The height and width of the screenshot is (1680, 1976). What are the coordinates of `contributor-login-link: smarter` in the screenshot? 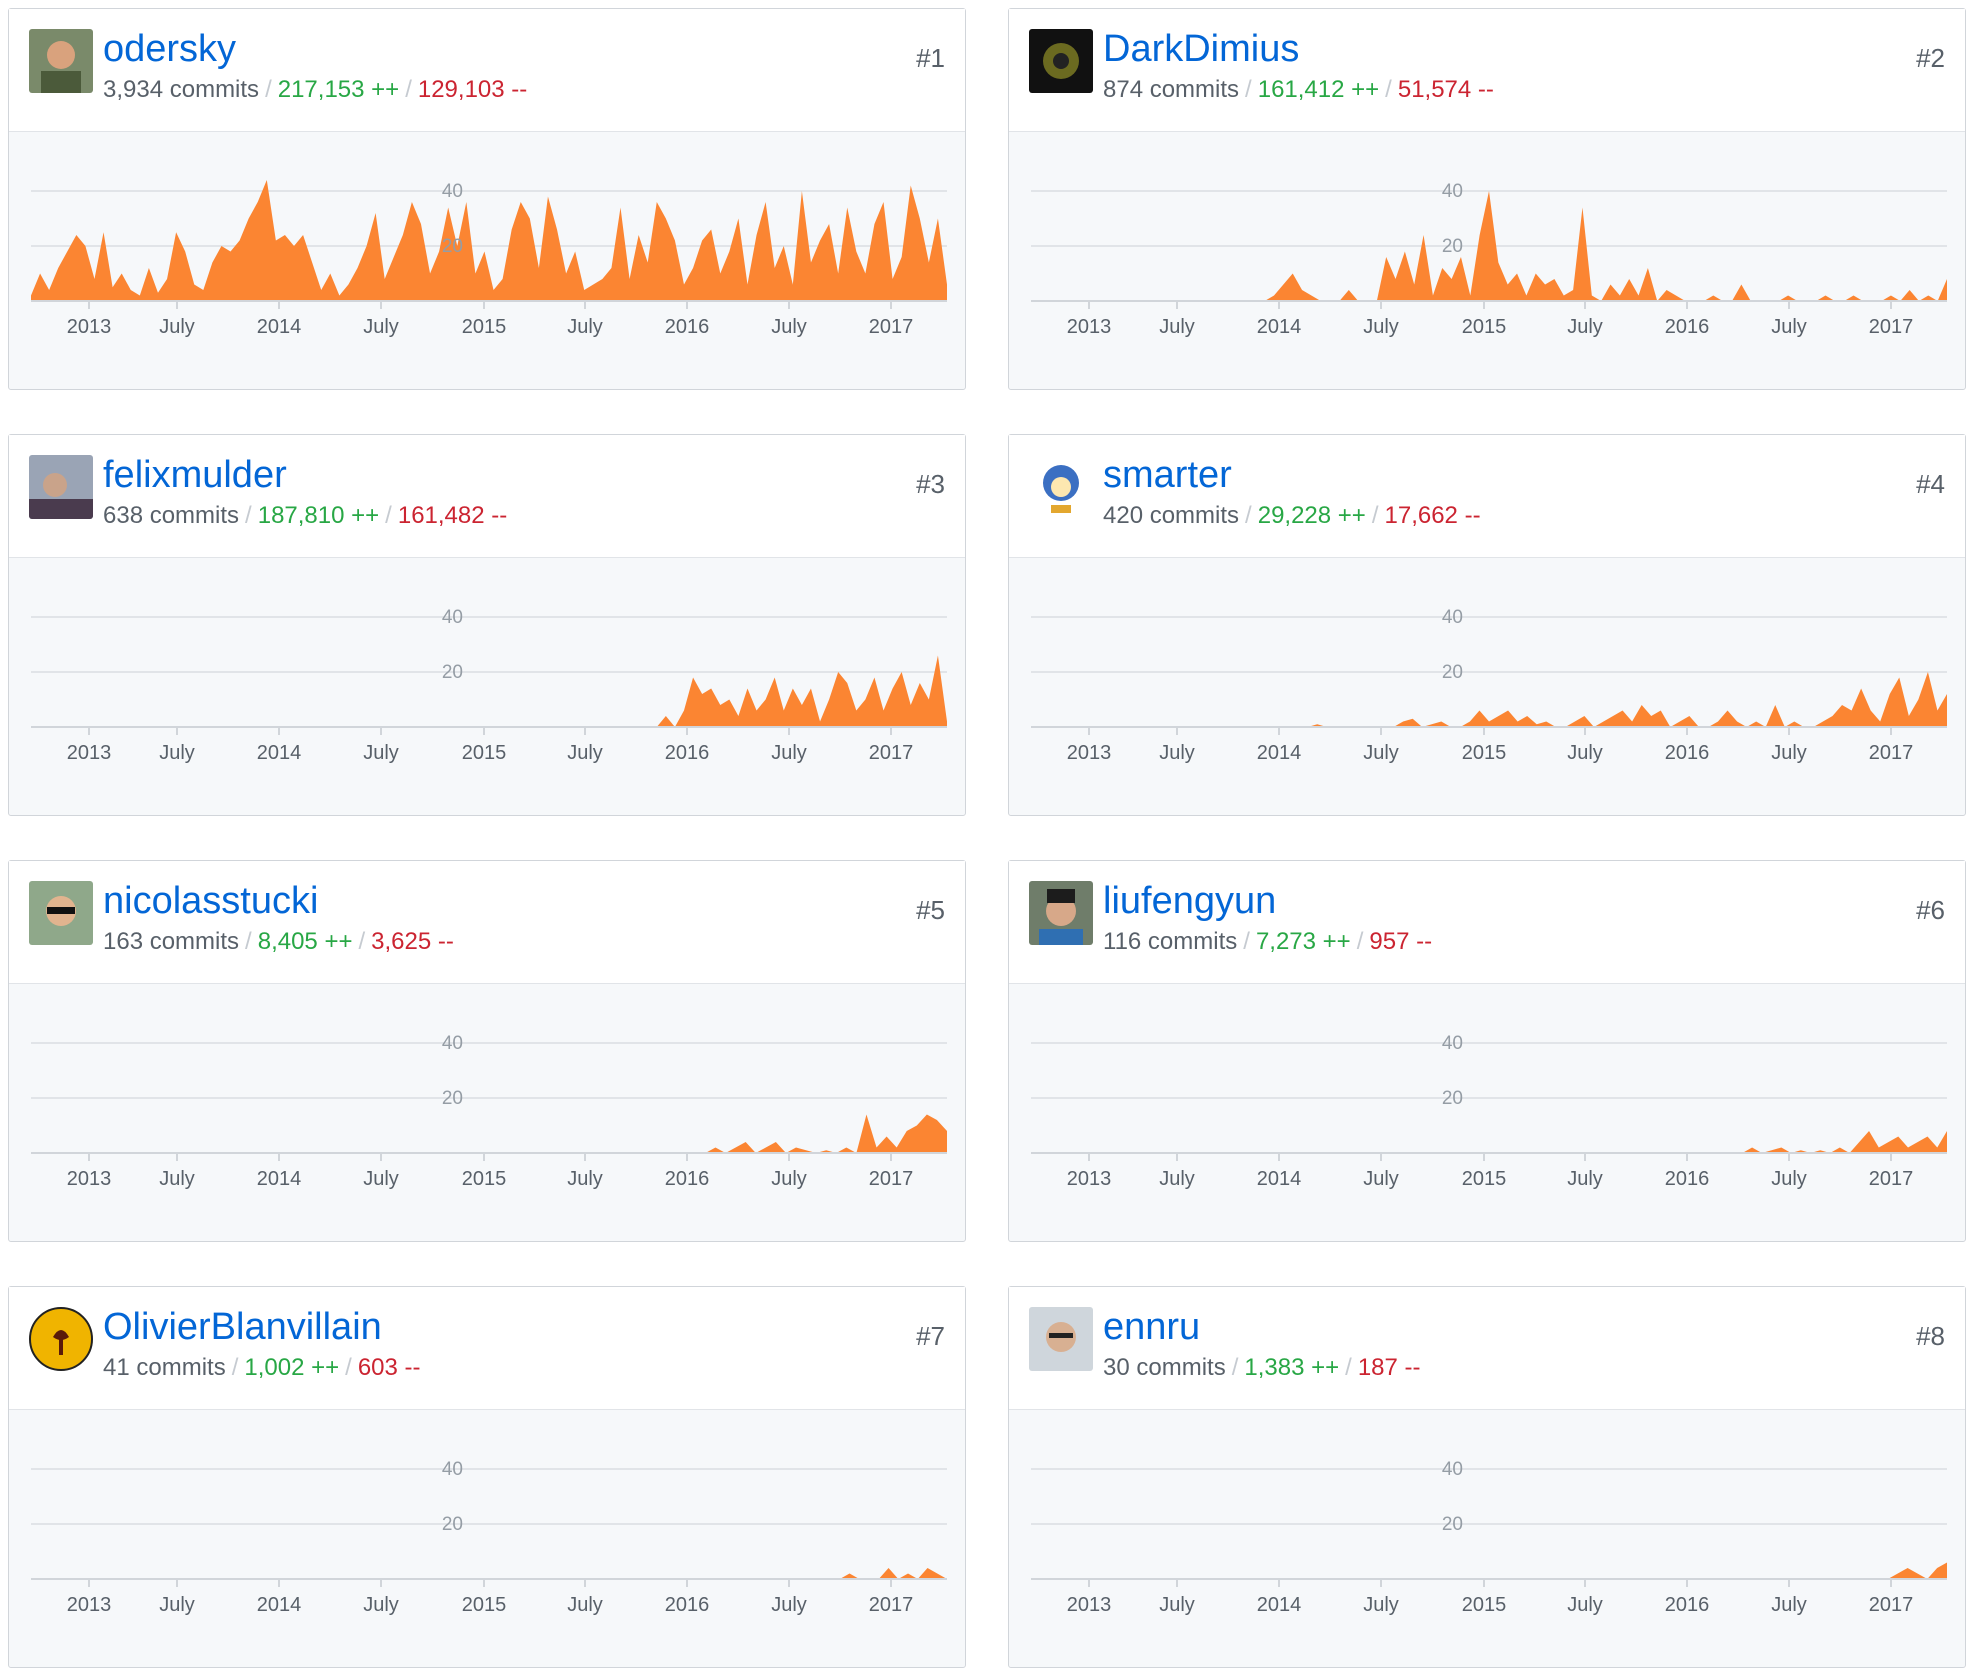 It's located at (1167, 475).